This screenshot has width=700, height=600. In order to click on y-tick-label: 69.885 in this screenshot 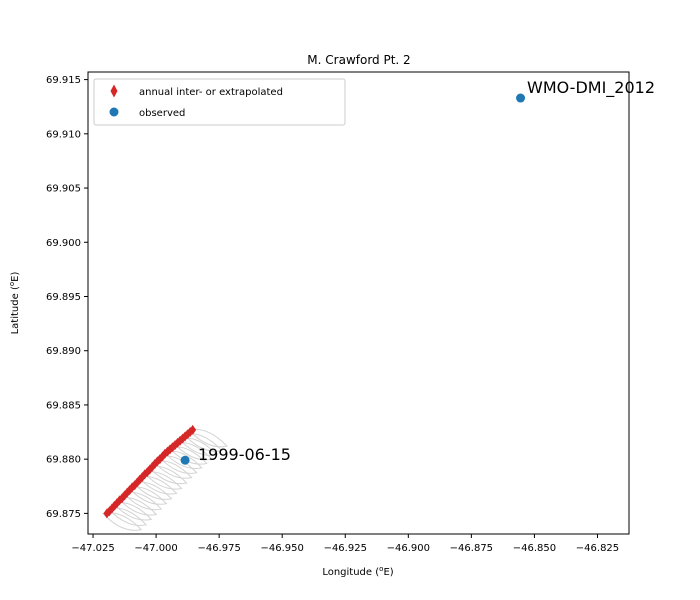, I will do `click(63, 405)`.